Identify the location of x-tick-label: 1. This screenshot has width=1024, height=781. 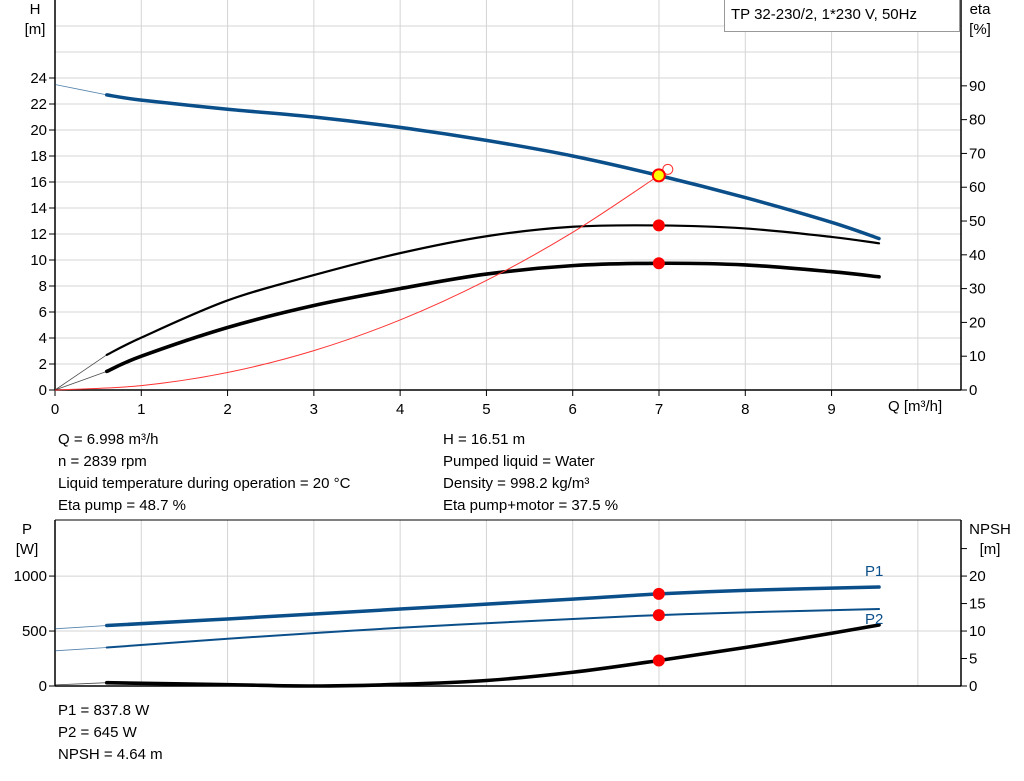
(141, 409).